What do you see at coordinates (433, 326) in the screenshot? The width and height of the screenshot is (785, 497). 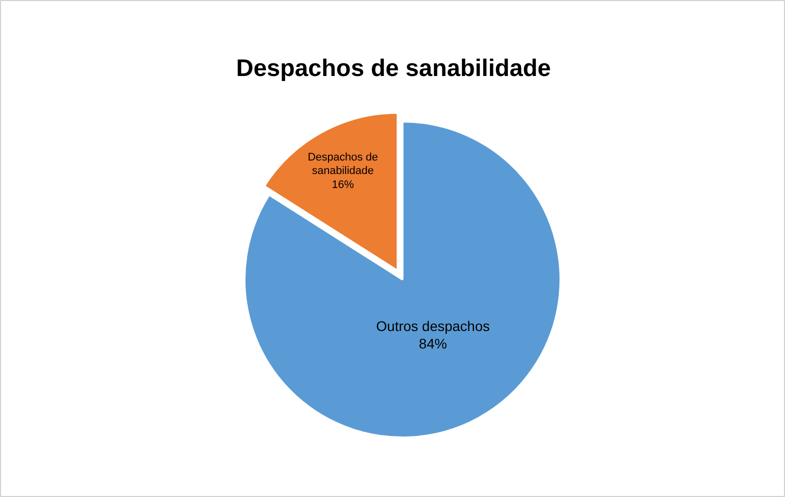 I see `slice-label: Outros despachos` at bounding box center [433, 326].